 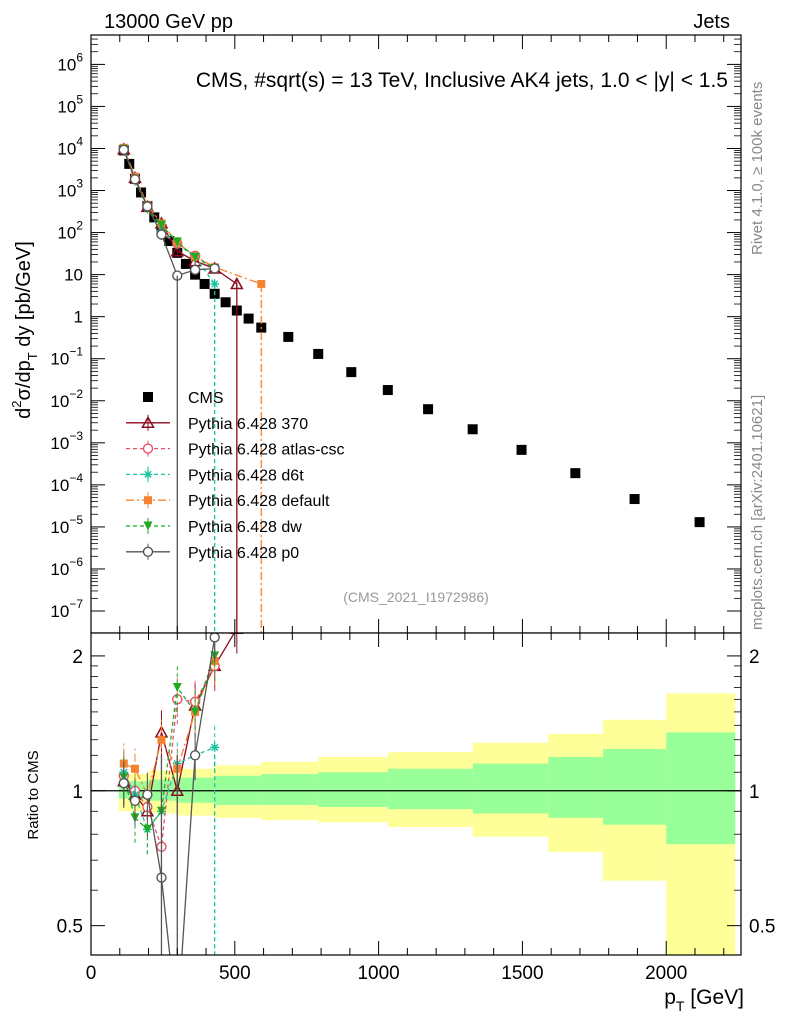 What do you see at coordinates (243, 553) in the screenshot?
I see `legend-label: Pythia 6.428 p0` at bounding box center [243, 553].